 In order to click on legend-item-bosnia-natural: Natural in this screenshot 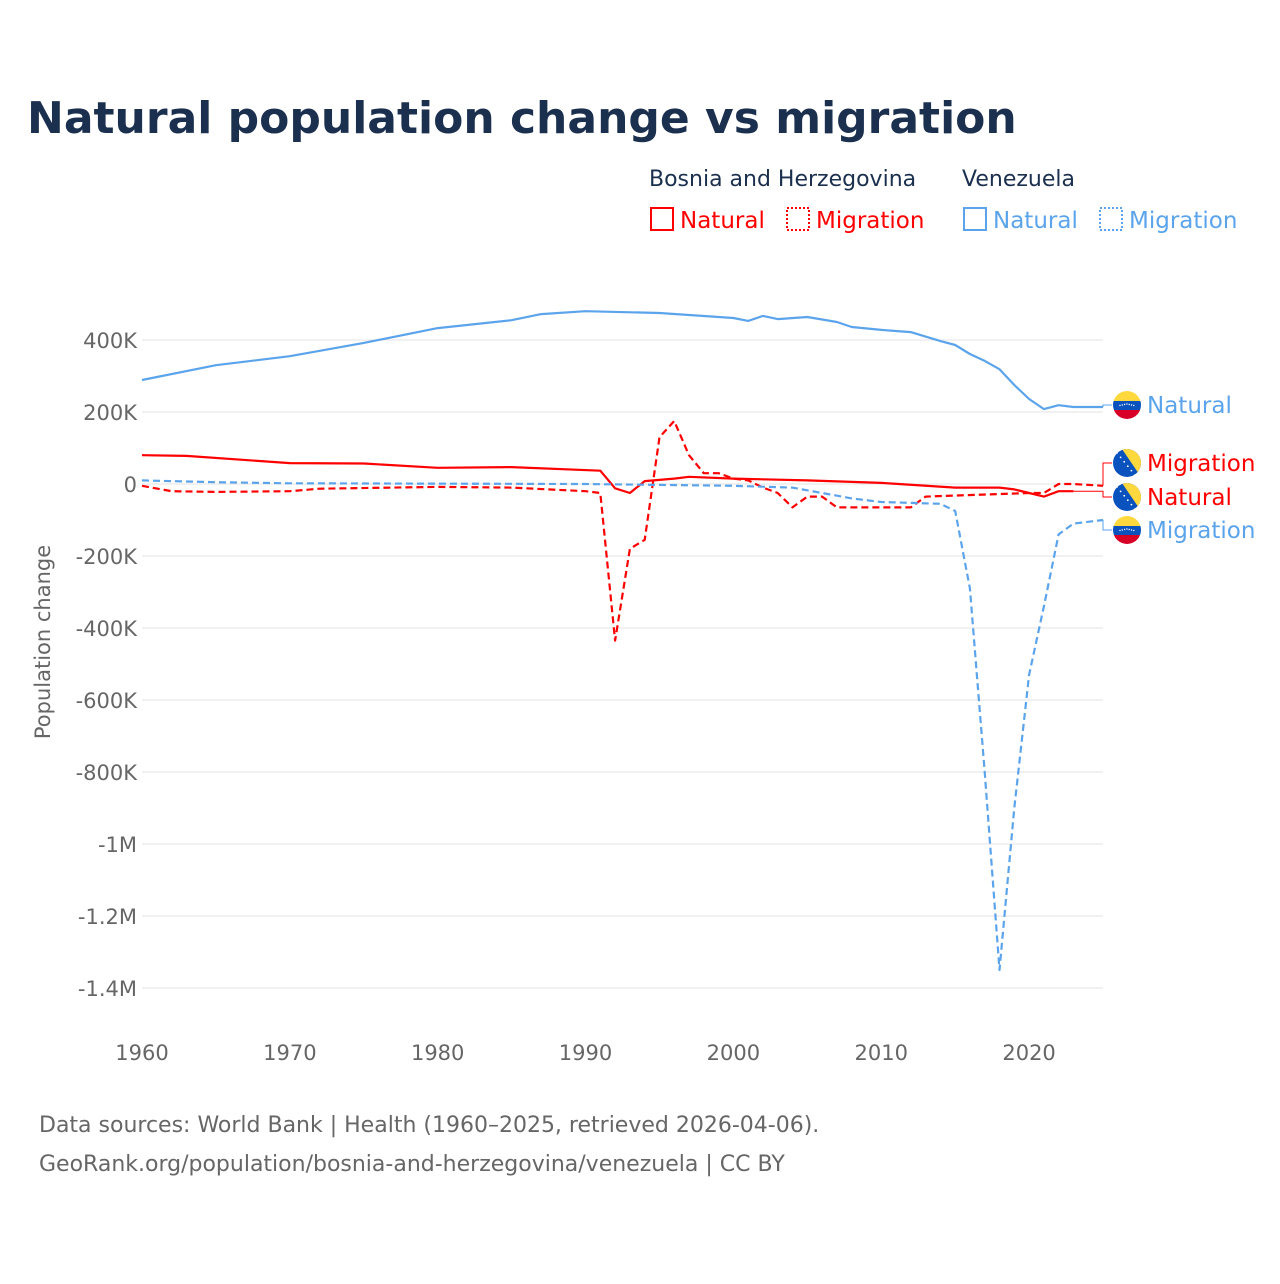, I will do `click(707, 220)`.